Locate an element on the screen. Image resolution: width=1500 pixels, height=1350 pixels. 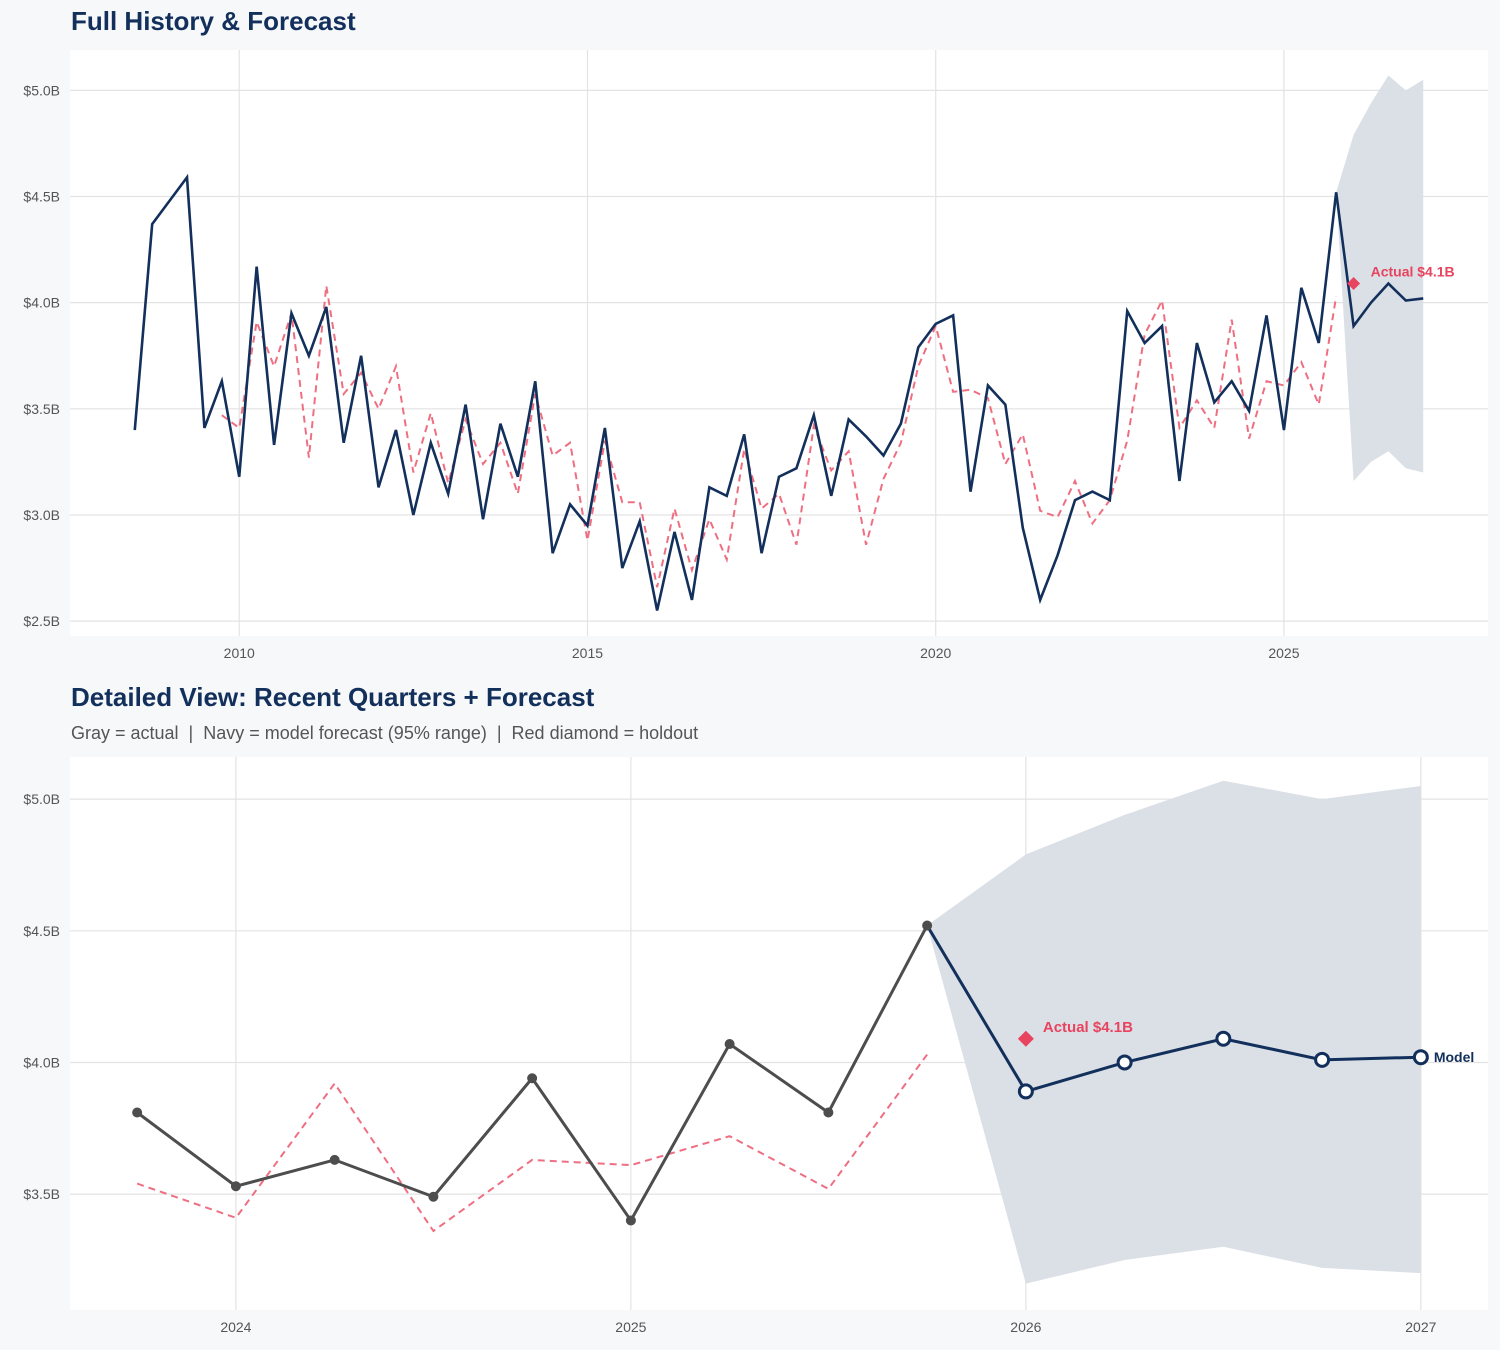
y-tick-label: $2.5B is located at coordinates (41, 621).